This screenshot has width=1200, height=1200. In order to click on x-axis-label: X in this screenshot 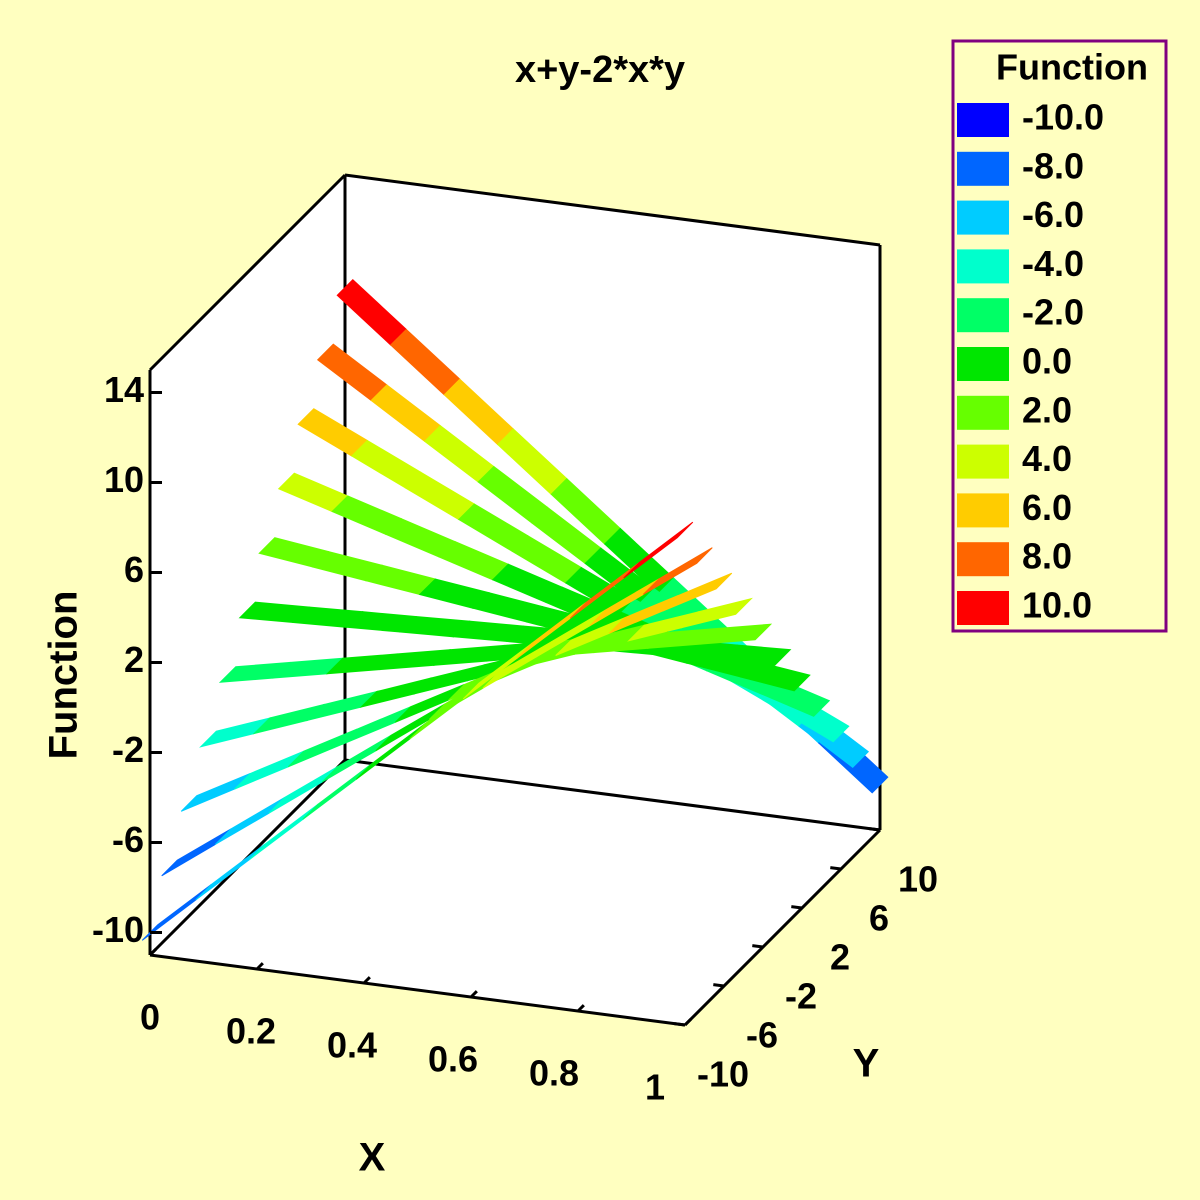, I will do `click(372, 1158)`.